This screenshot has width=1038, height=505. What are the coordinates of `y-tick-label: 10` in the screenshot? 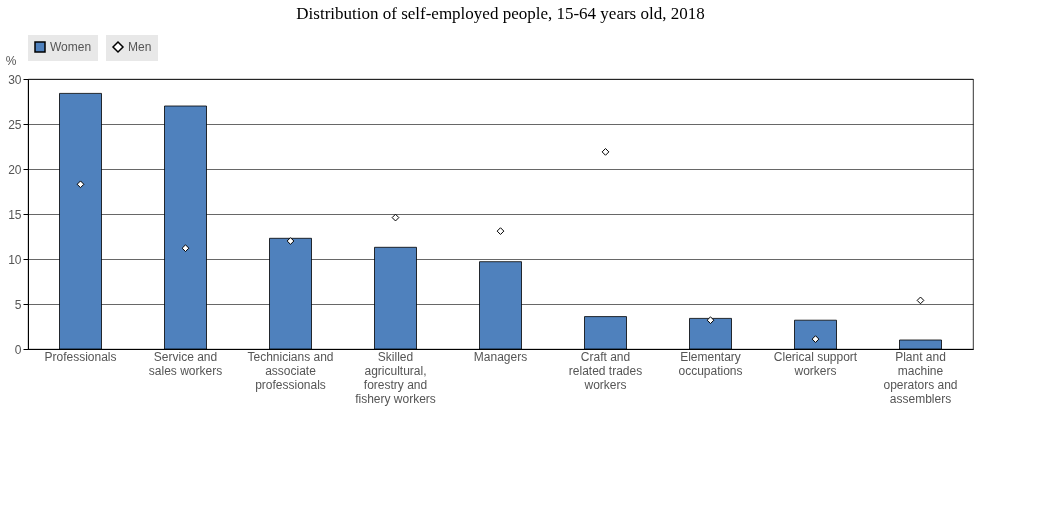 It's located at (15, 259).